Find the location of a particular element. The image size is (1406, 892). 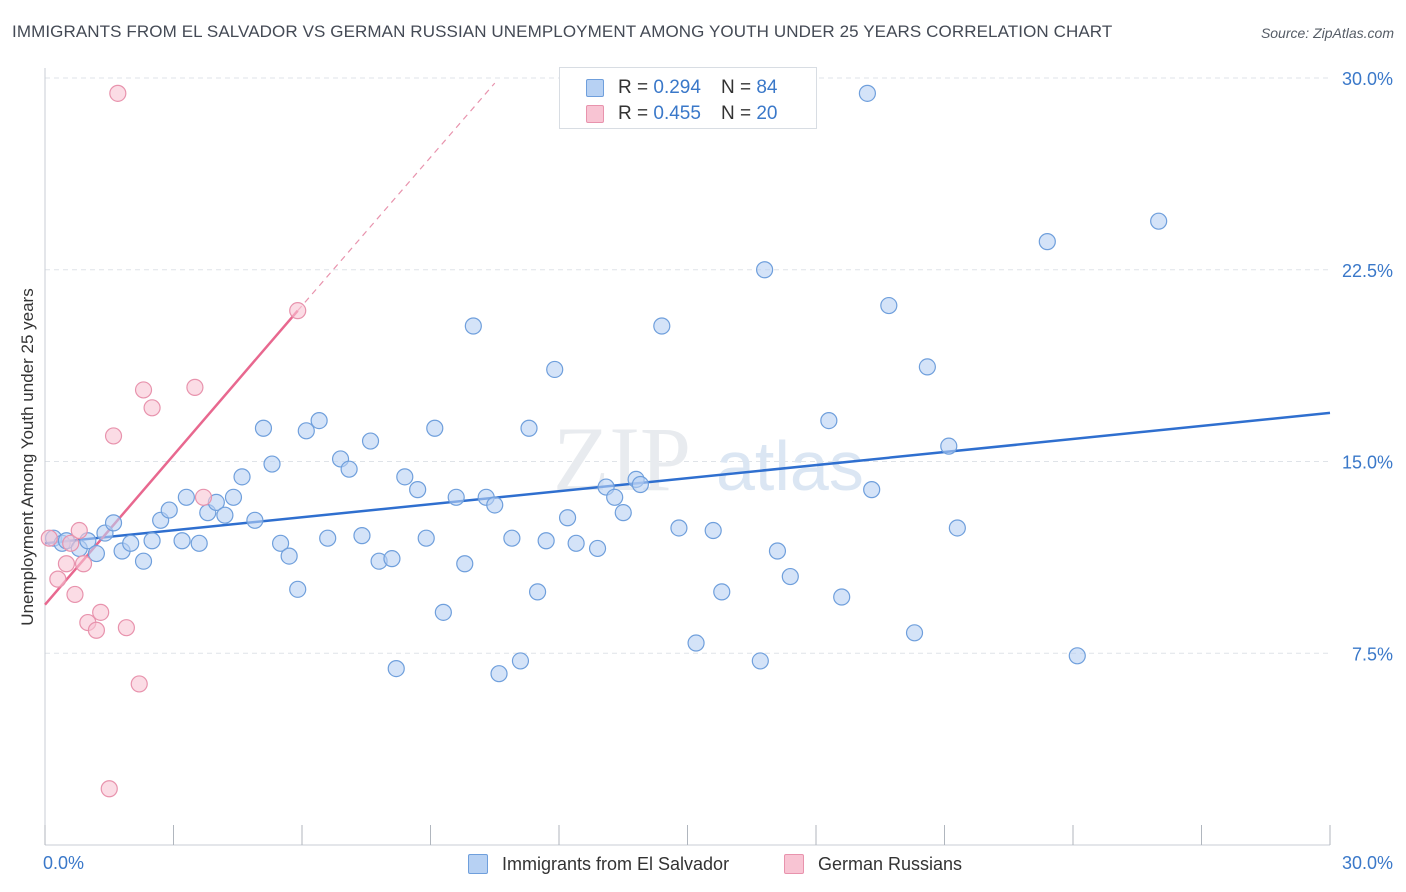

legend-label: German Russians is located at coordinates (890, 863).